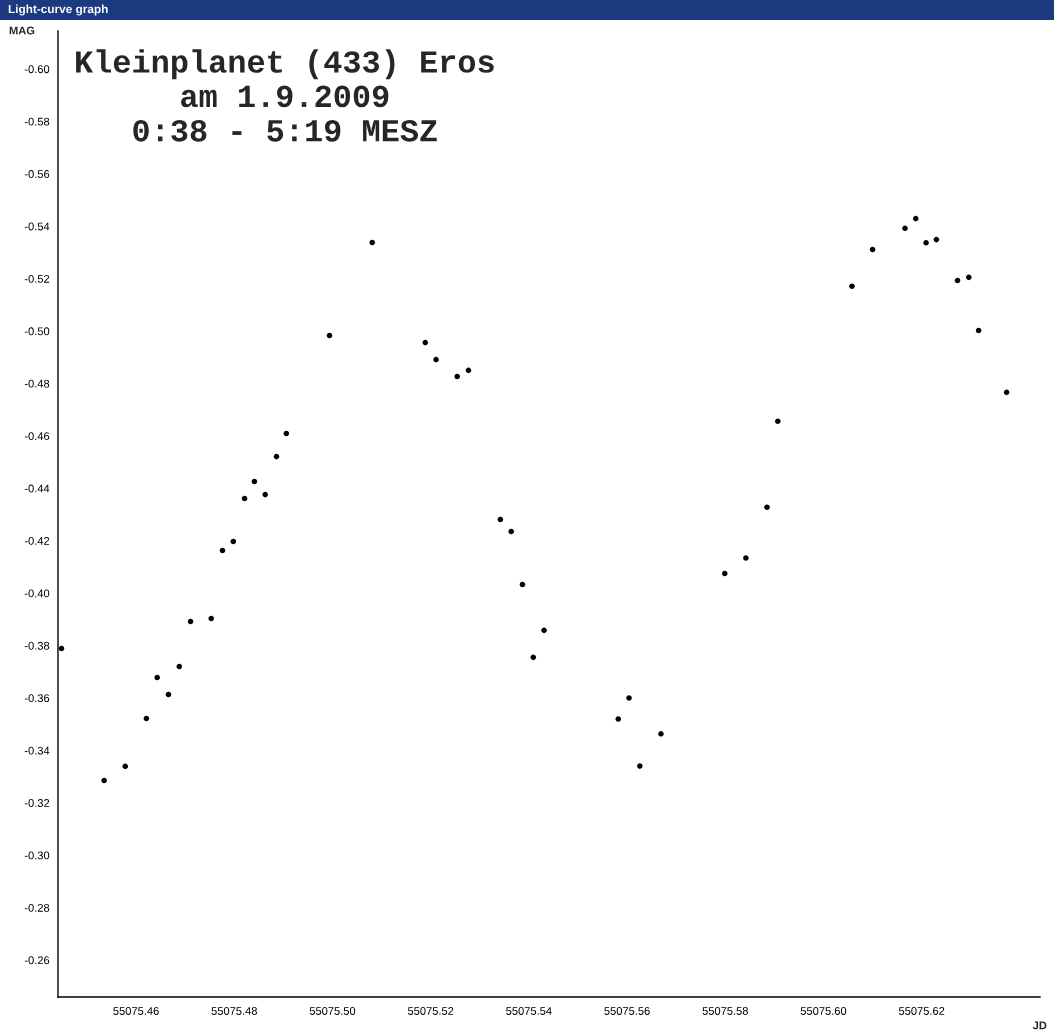  I want to click on x-tick-label: 55075.48, so click(234, 1011).